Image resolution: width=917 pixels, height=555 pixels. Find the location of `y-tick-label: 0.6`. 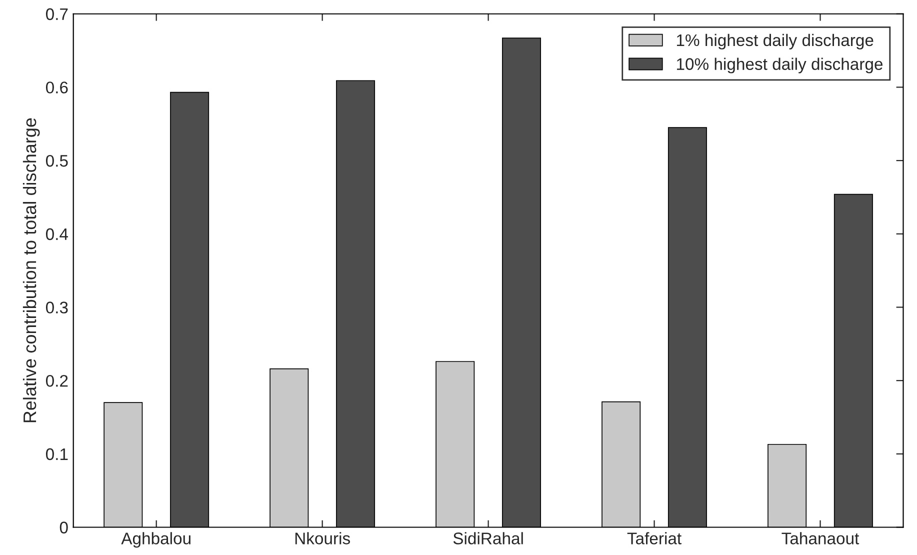

y-tick-label: 0.6 is located at coordinates (57, 88).